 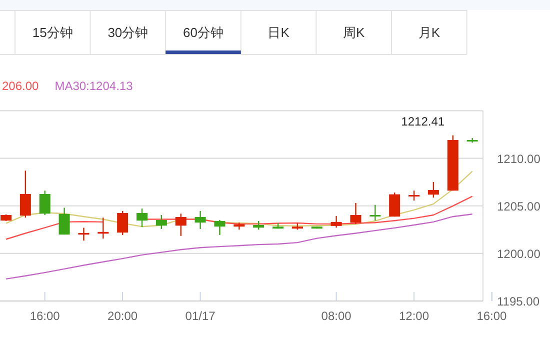 I want to click on y-tick-label: 1200.00, so click(x=519, y=253).